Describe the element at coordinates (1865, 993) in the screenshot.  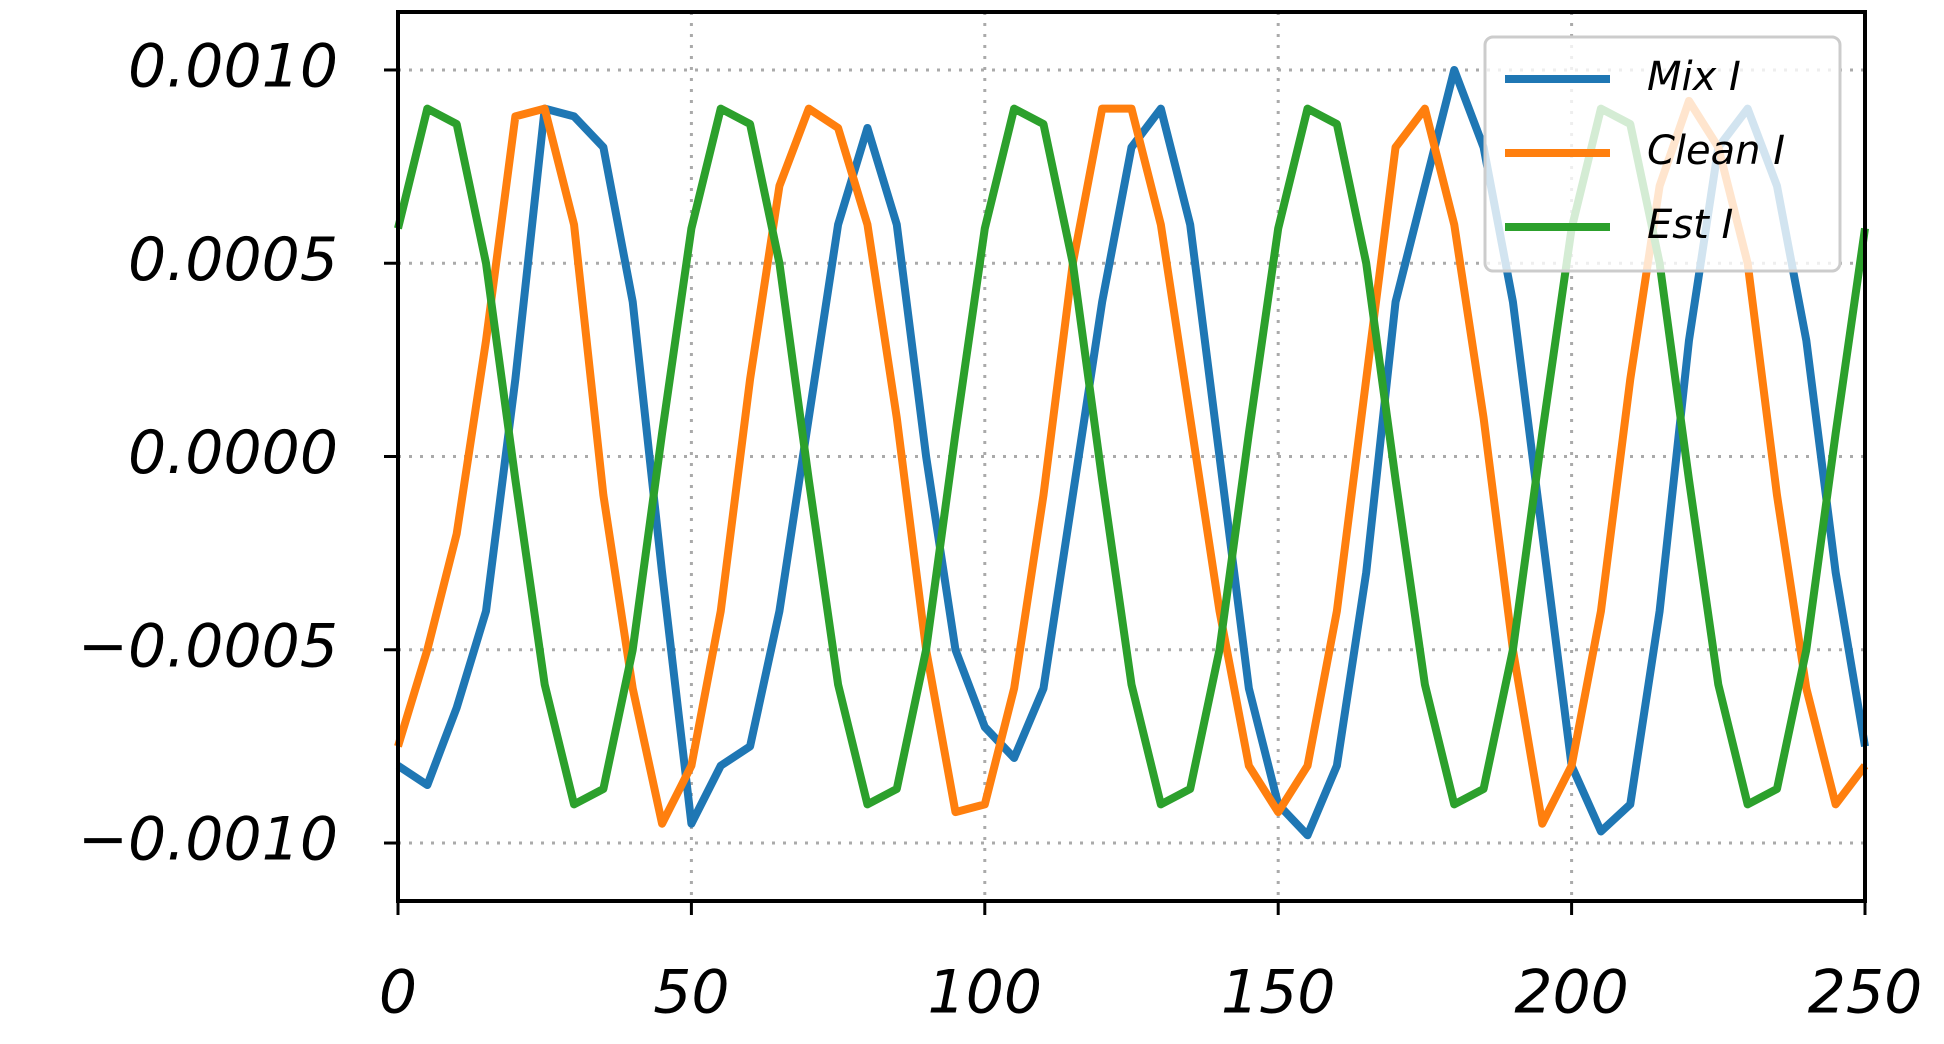
I see `x-tick-label: 250` at that location.